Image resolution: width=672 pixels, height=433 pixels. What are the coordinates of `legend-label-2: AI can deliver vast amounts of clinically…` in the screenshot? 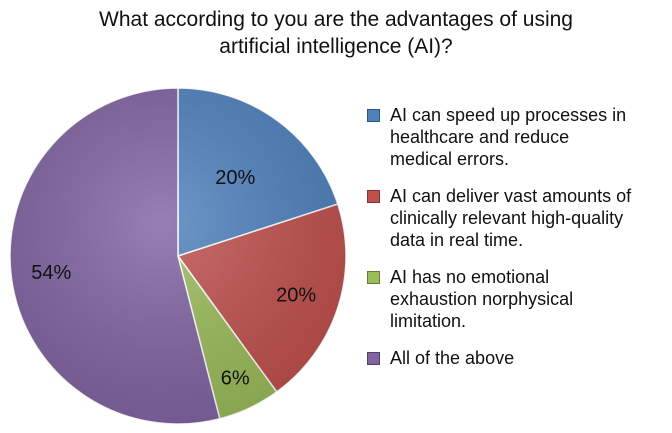 It's located at (511, 218).